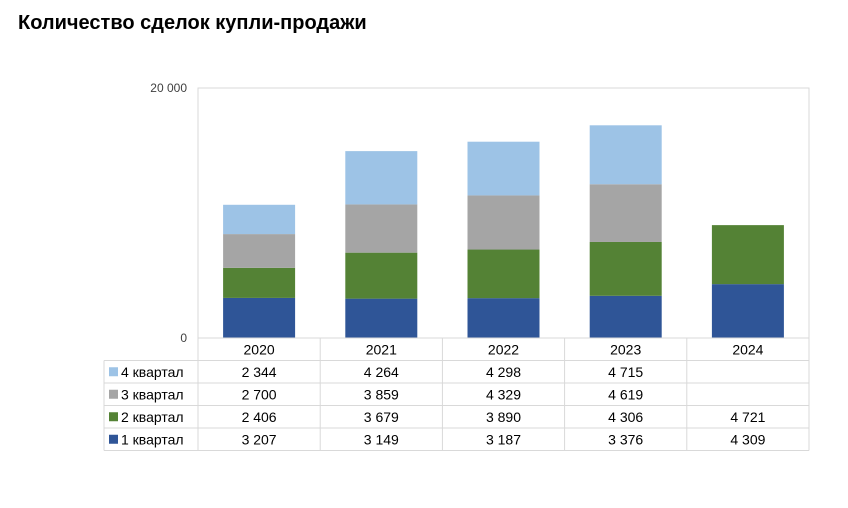 The image size is (848, 508). What do you see at coordinates (381, 439) in the screenshot?
I see `data-label: 3 149` at bounding box center [381, 439].